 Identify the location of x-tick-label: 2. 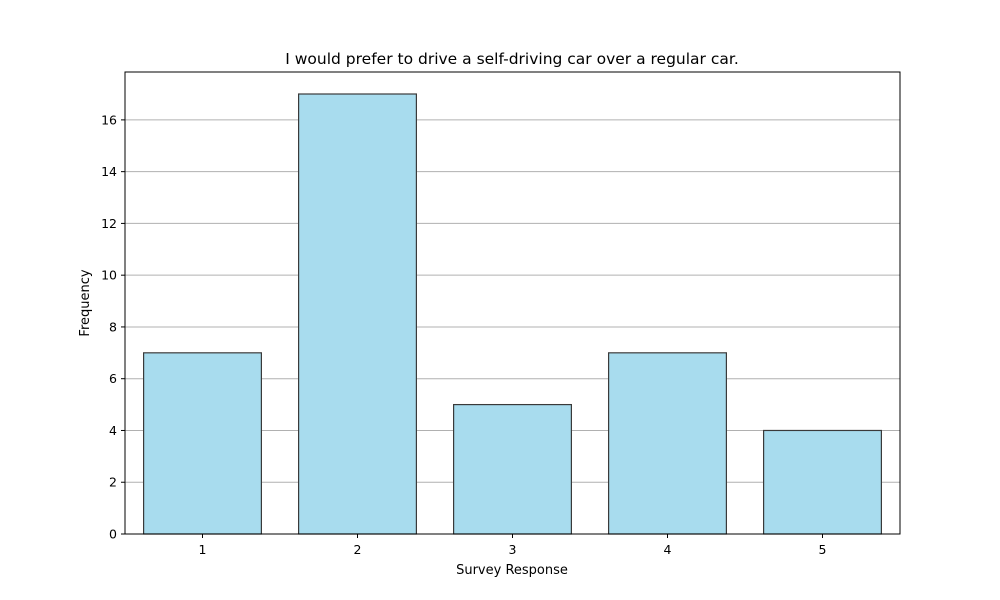
(358, 549).